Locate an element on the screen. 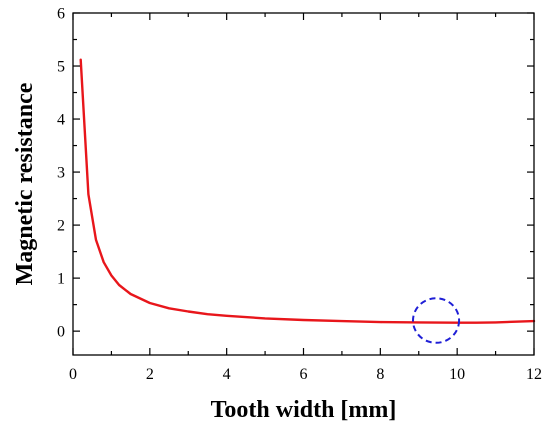 This screenshot has width=552, height=423. x-tick-label: 6 is located at coordinates (304, 374).